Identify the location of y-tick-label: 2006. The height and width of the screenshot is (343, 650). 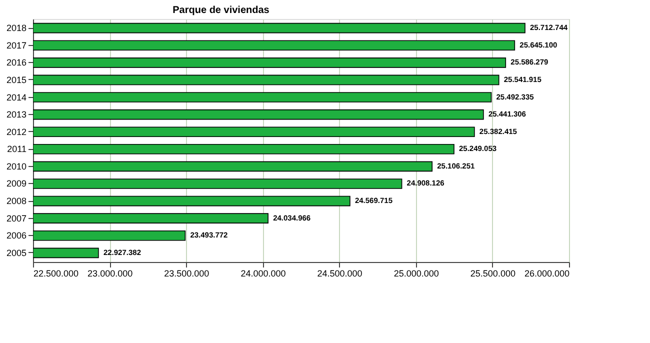
(16, 235).